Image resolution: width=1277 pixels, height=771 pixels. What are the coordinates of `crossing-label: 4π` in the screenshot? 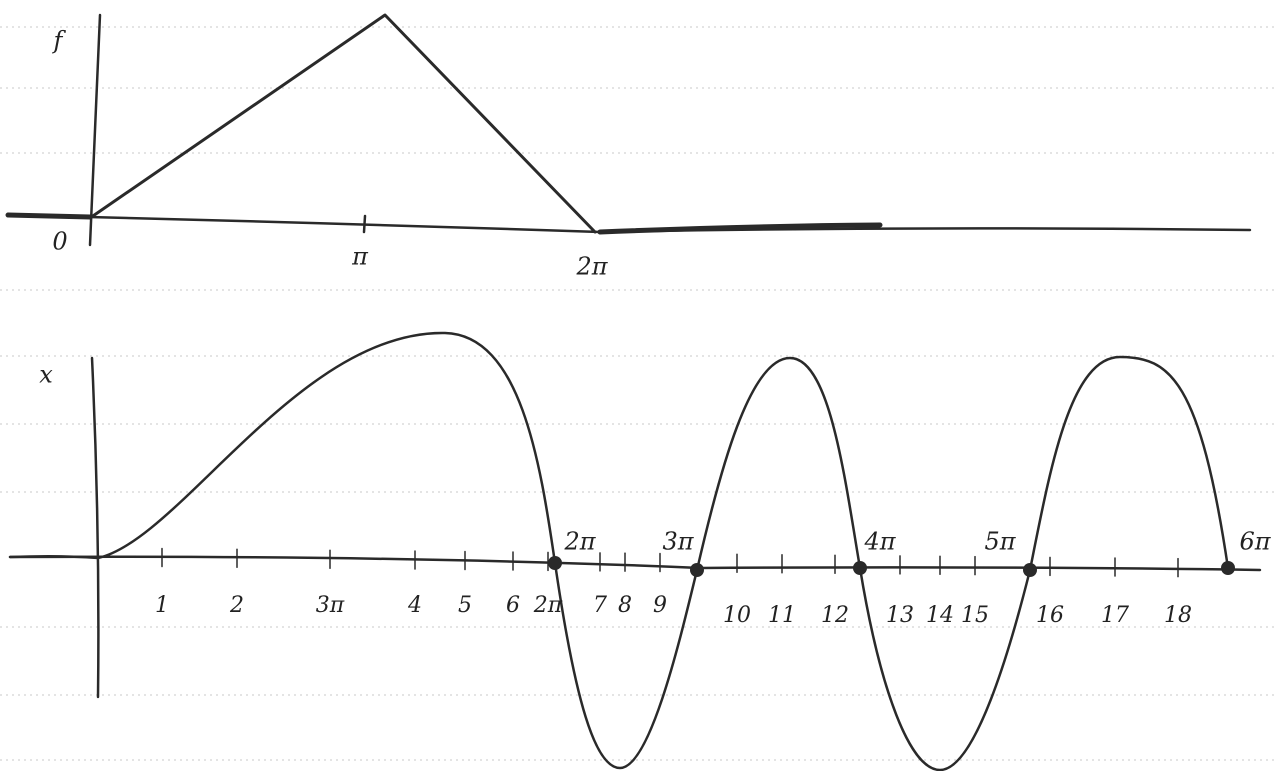 It's located at (879, 542).